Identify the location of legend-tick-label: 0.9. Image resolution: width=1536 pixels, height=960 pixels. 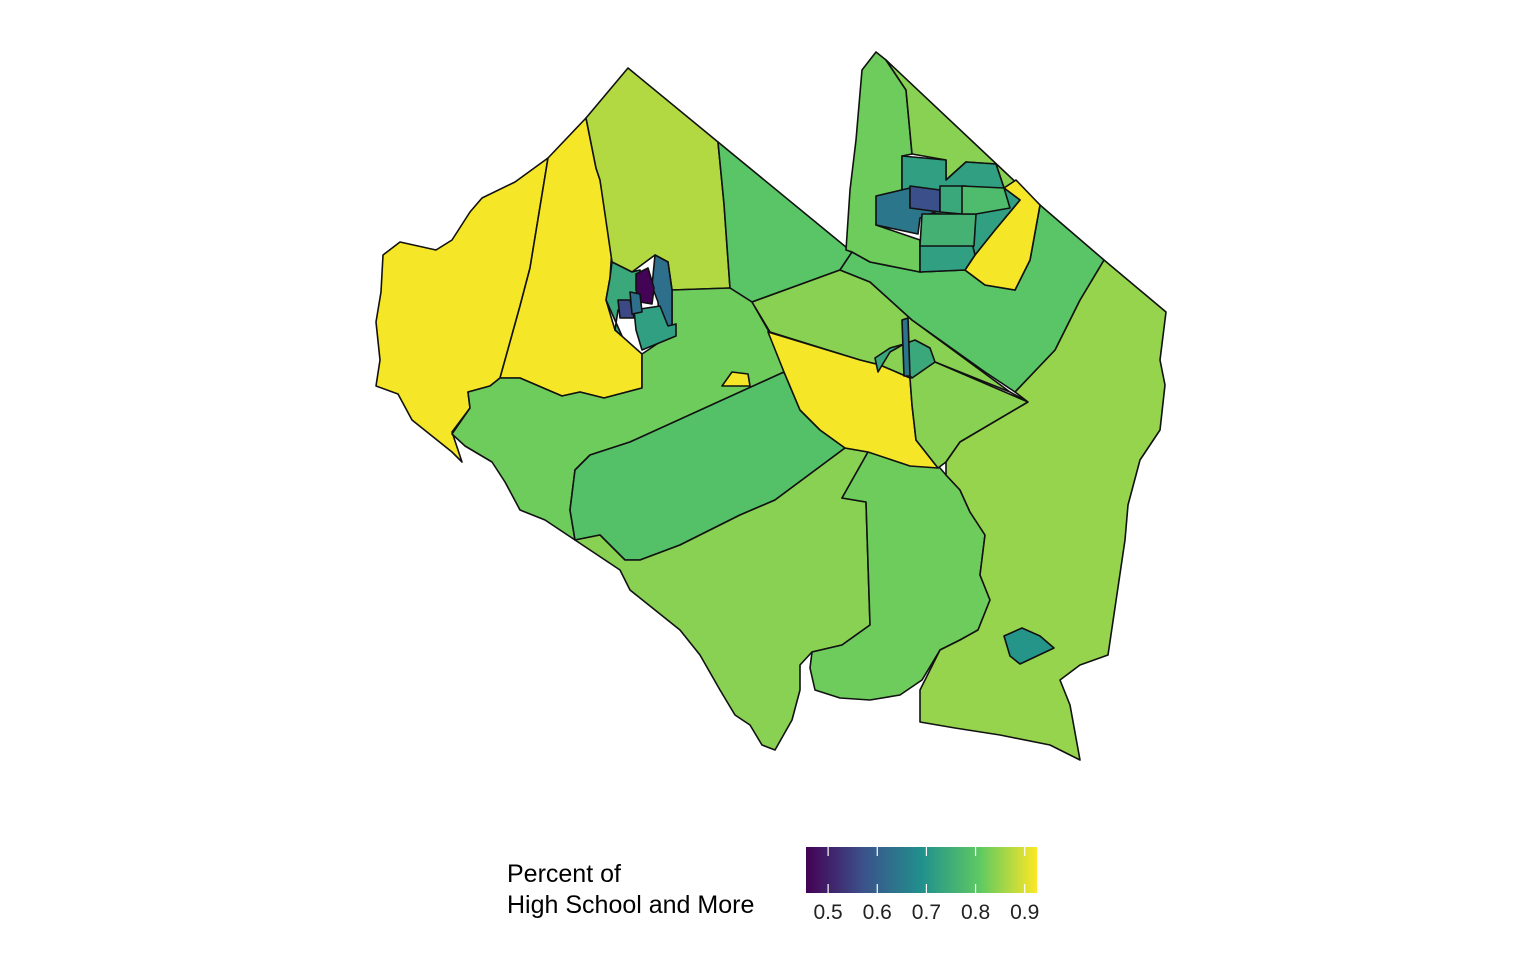
(1025, 912).